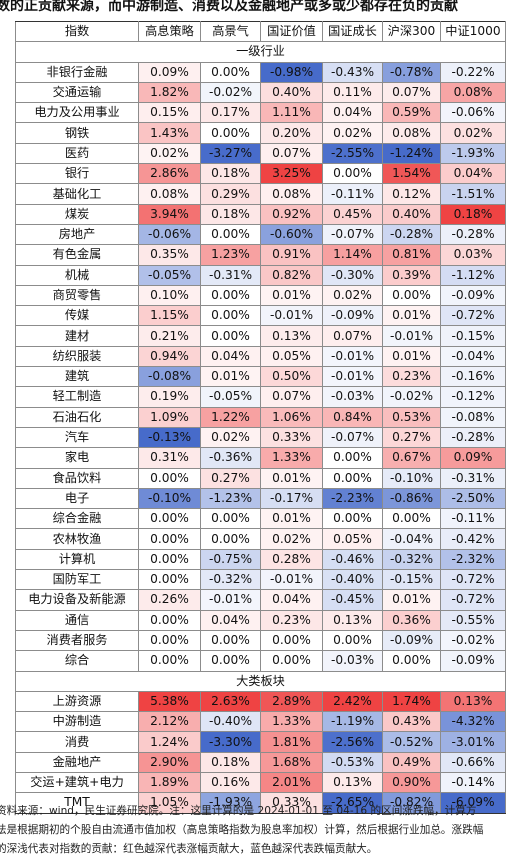 This screenshot has height=860, width=532. I want to click on row-label: 计算机, so click(77, 559).